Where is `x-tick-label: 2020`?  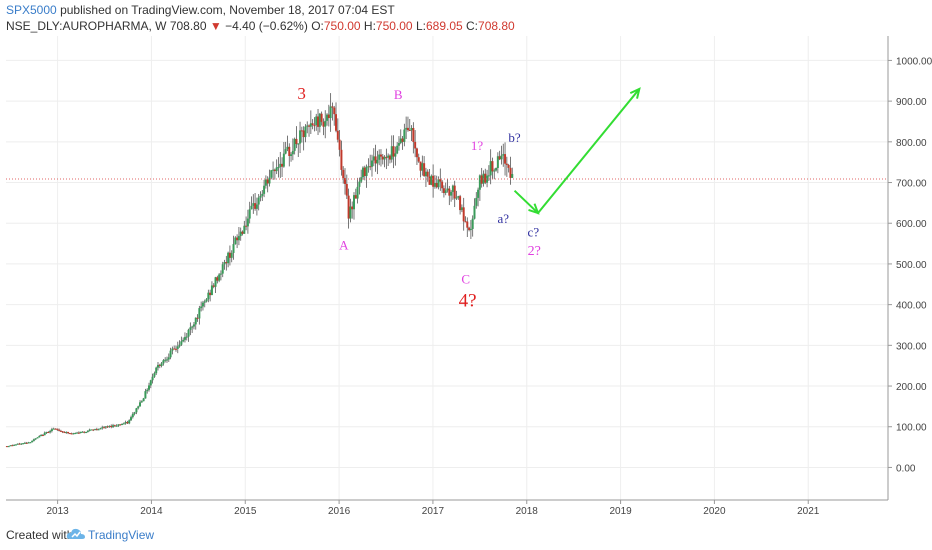
x-tick-label: 2020 is located at coordinates (714, 511).